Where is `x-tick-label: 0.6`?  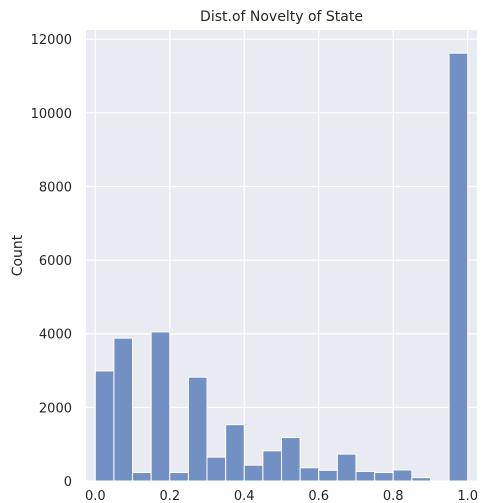 x-tick-label: 0.6 is located at coordinates (318, 496).